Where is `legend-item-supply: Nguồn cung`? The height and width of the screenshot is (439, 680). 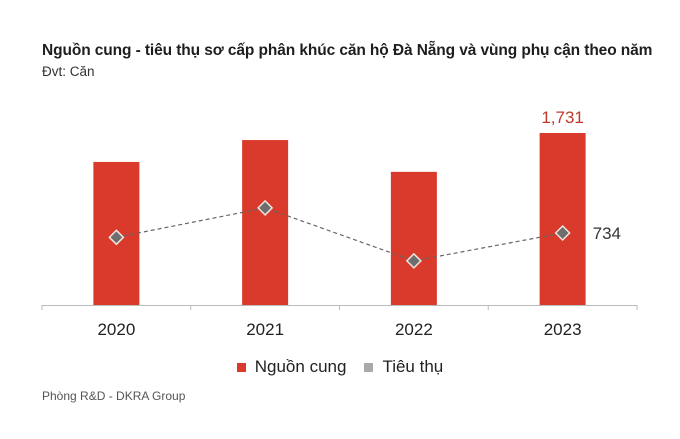 legend-item-supply: Nguồn cung is located at coordinates (291, 367).